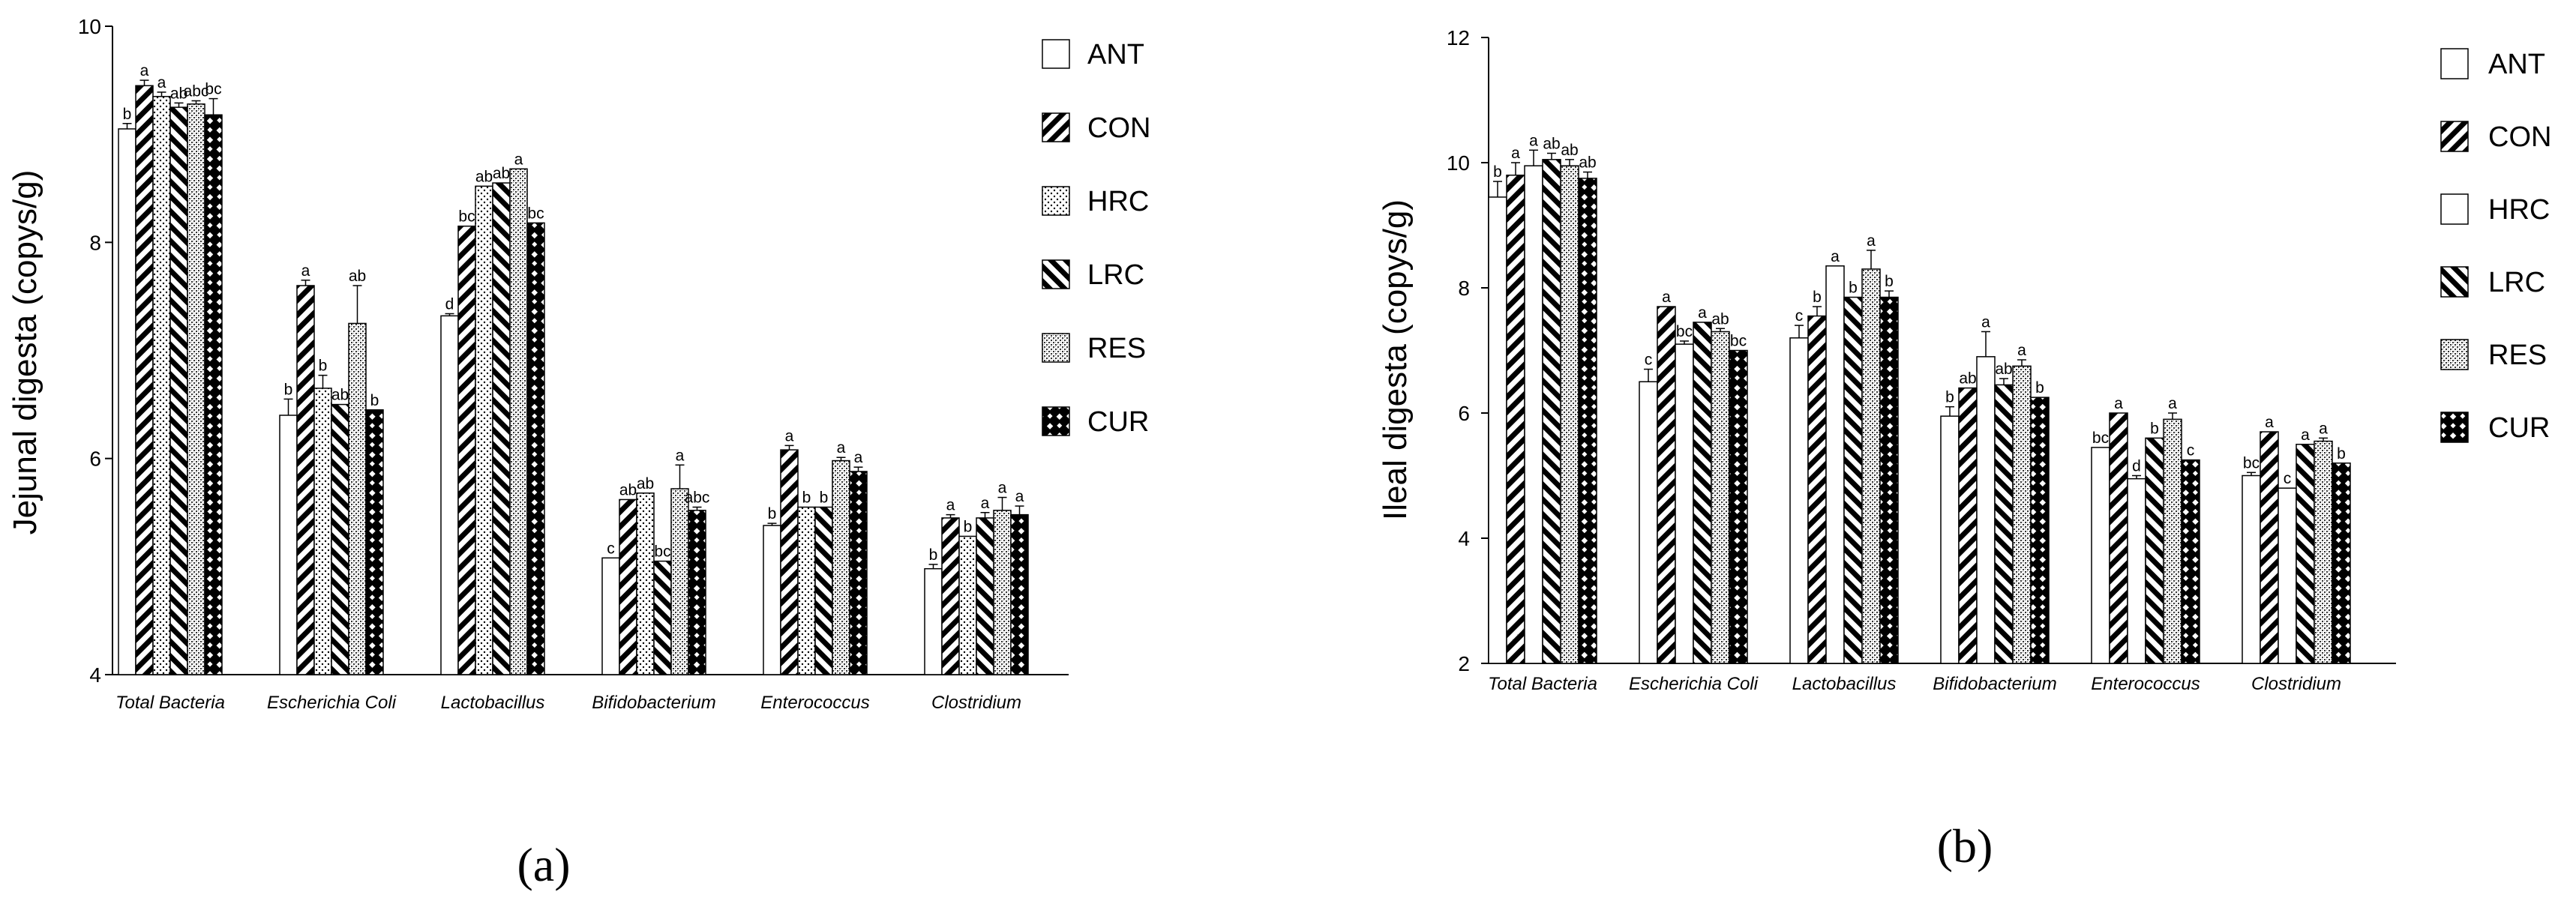  Describe the element at coordinates (1116, 54) in the screenshot. I see `legend-label-ant: ANT` at that location.